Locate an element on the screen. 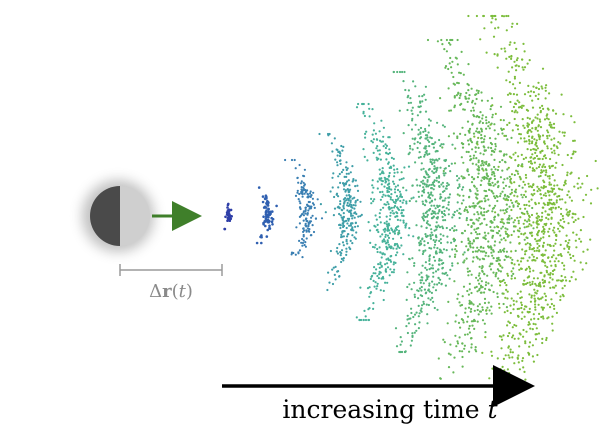  sphere-dark-half is located at coordinates (105, 216).